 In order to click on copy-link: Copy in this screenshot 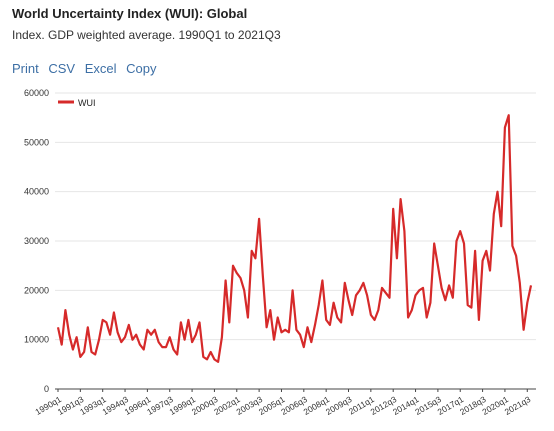, I will do `click(141, 68)`.